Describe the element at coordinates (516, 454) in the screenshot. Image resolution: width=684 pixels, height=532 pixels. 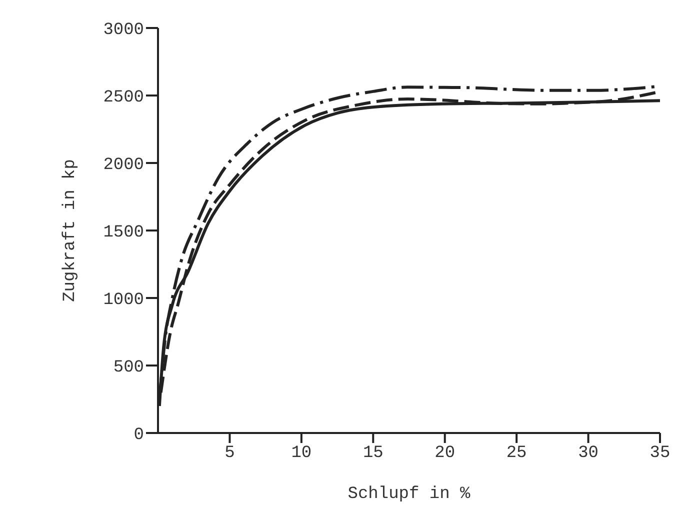
I see `x-tick-label: 25` at that location.